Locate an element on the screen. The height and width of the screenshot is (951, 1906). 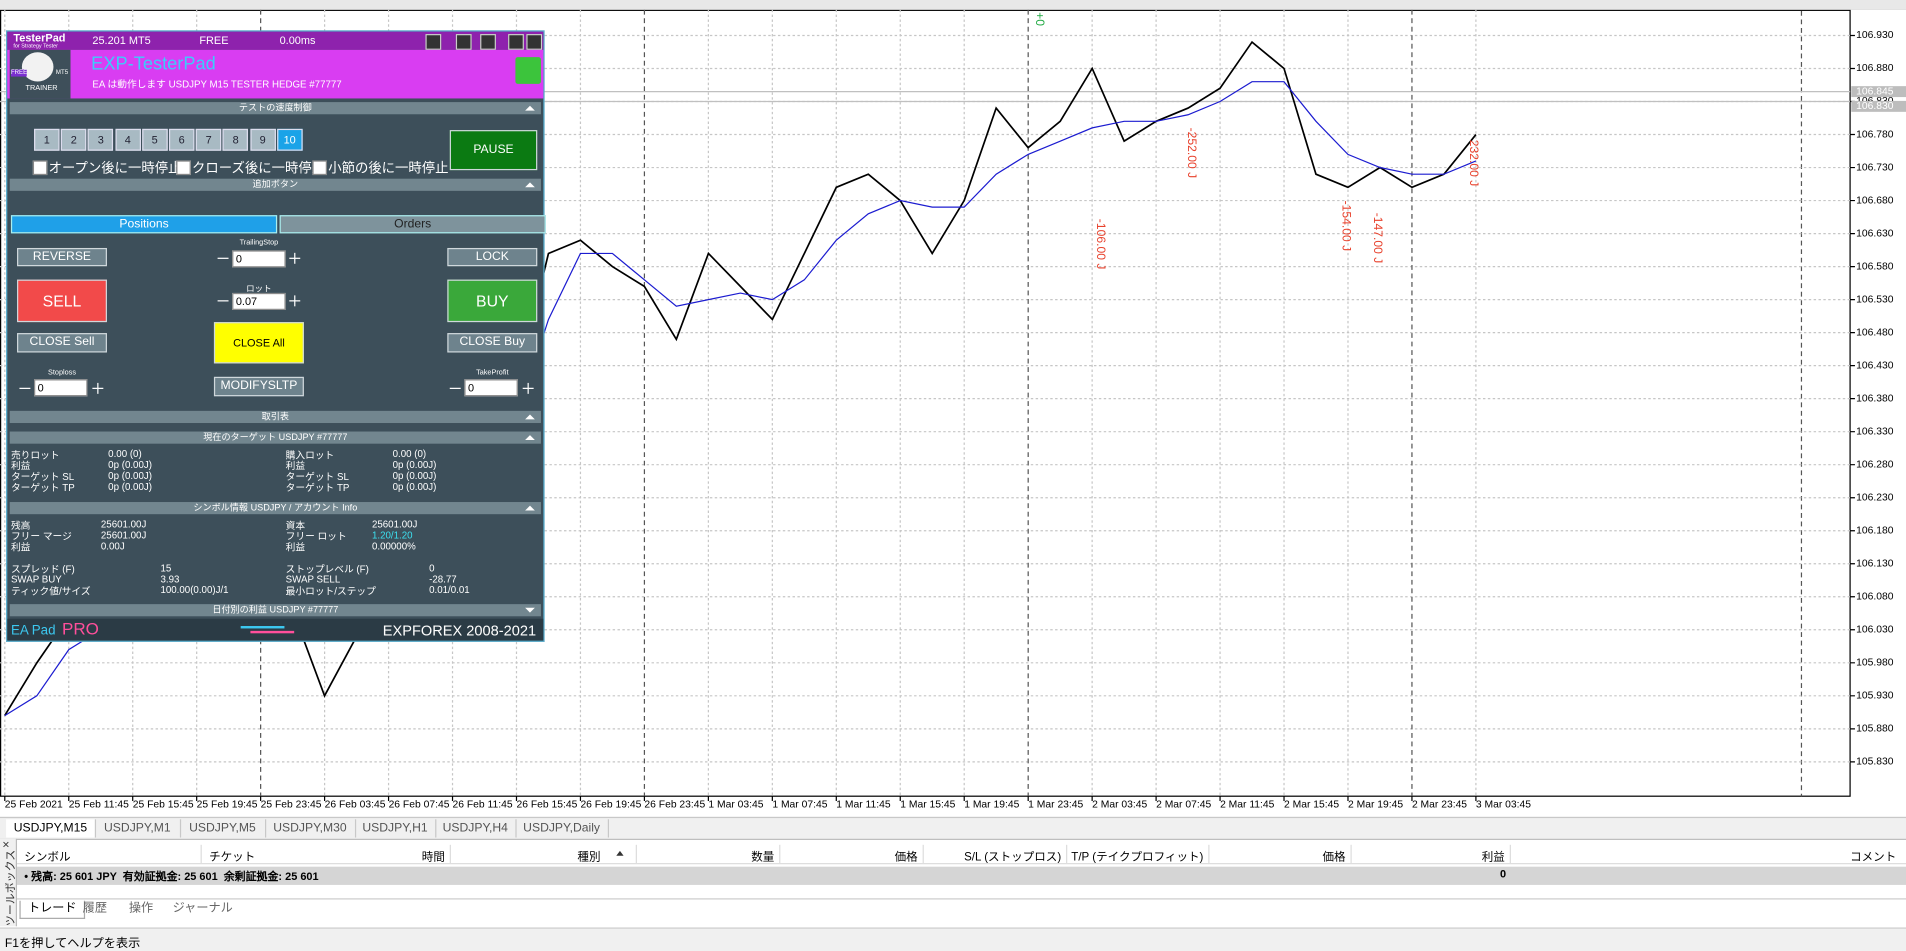
chart-tab: USDJPY,M15 is located at coordinates (51, 828).